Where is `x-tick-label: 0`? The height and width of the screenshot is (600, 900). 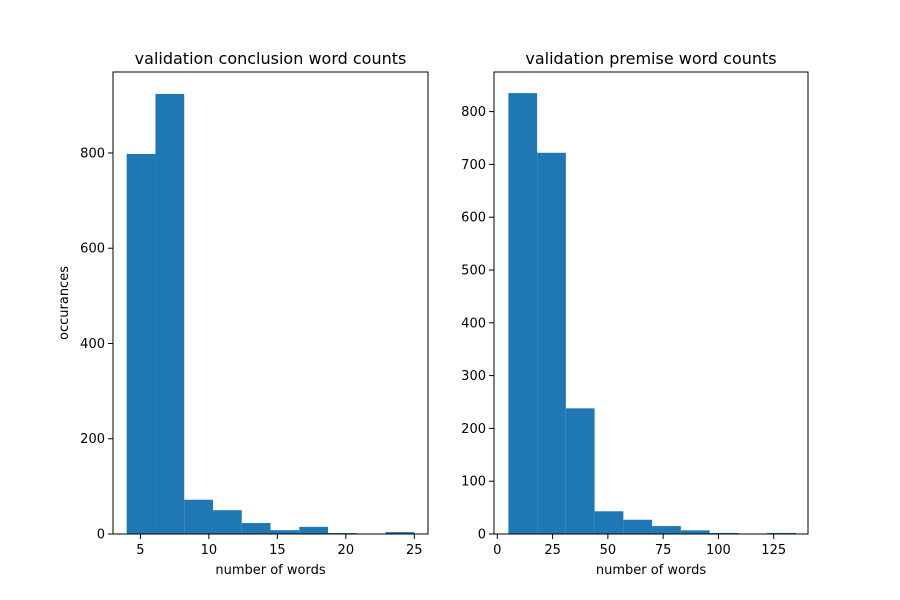 x-tick-label: 0 is located at coordinates (497, 550).